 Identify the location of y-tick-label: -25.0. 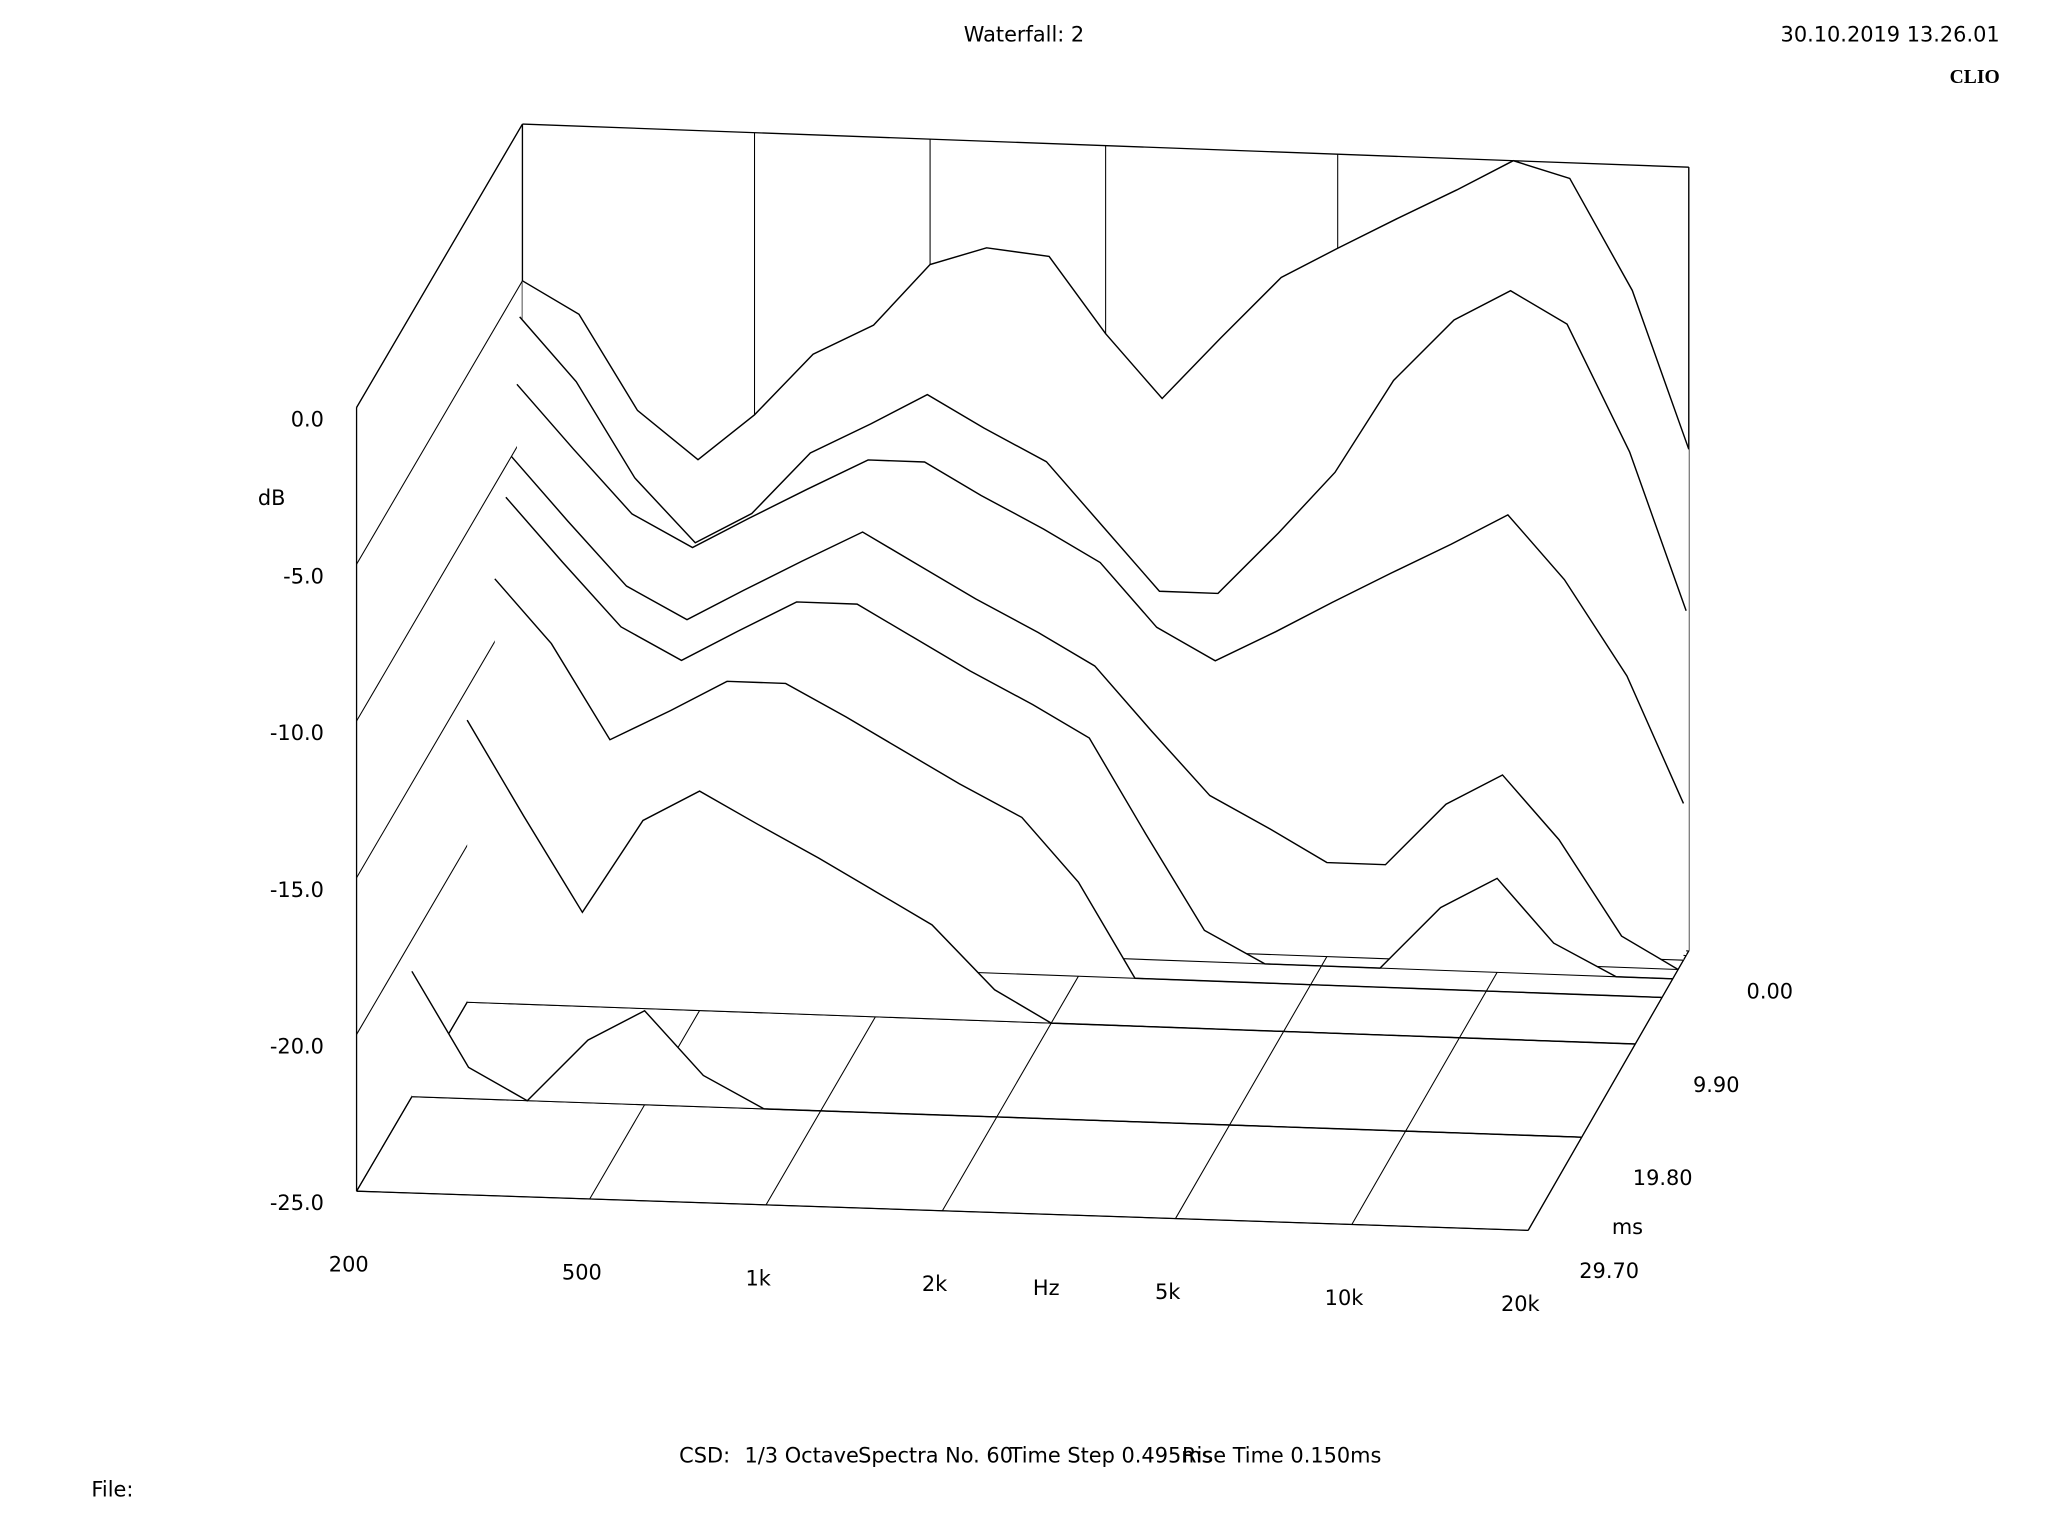
(297, 1203).